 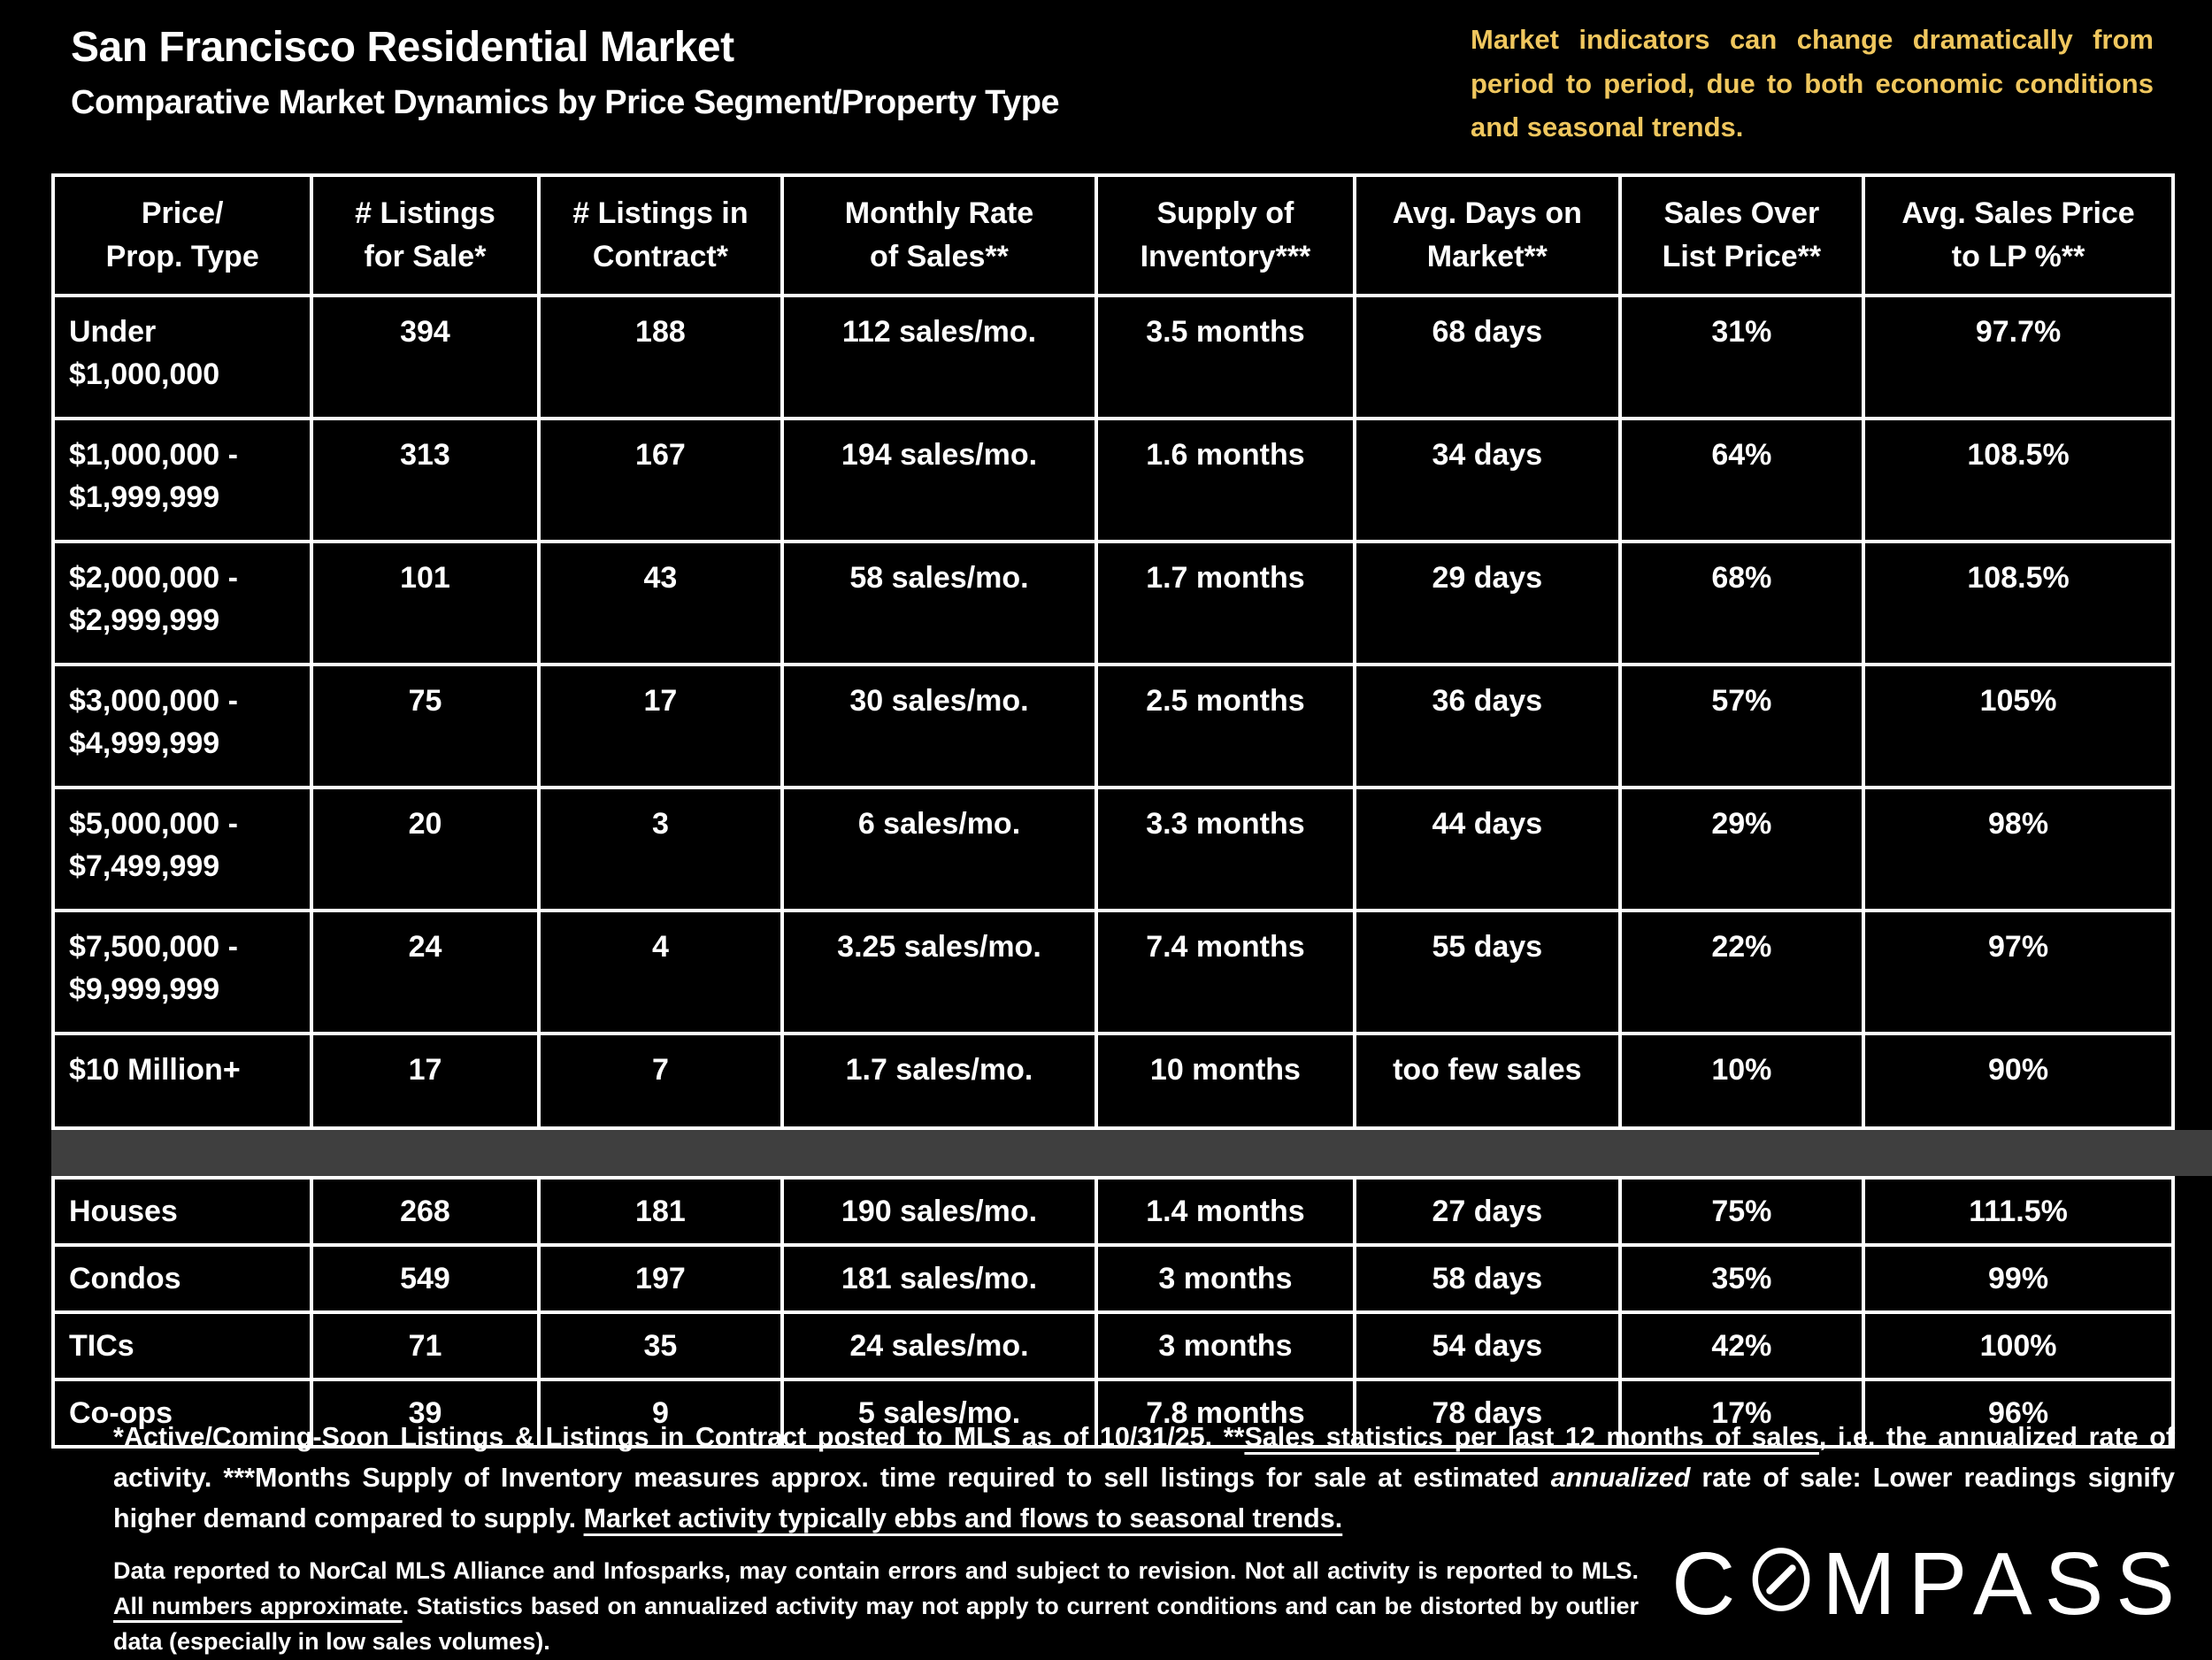 What do you see at coordinates (939, 1211) in the screenshot?
I see `table-cell: 190 sales/mo.` at bounding box center [939, 1211].